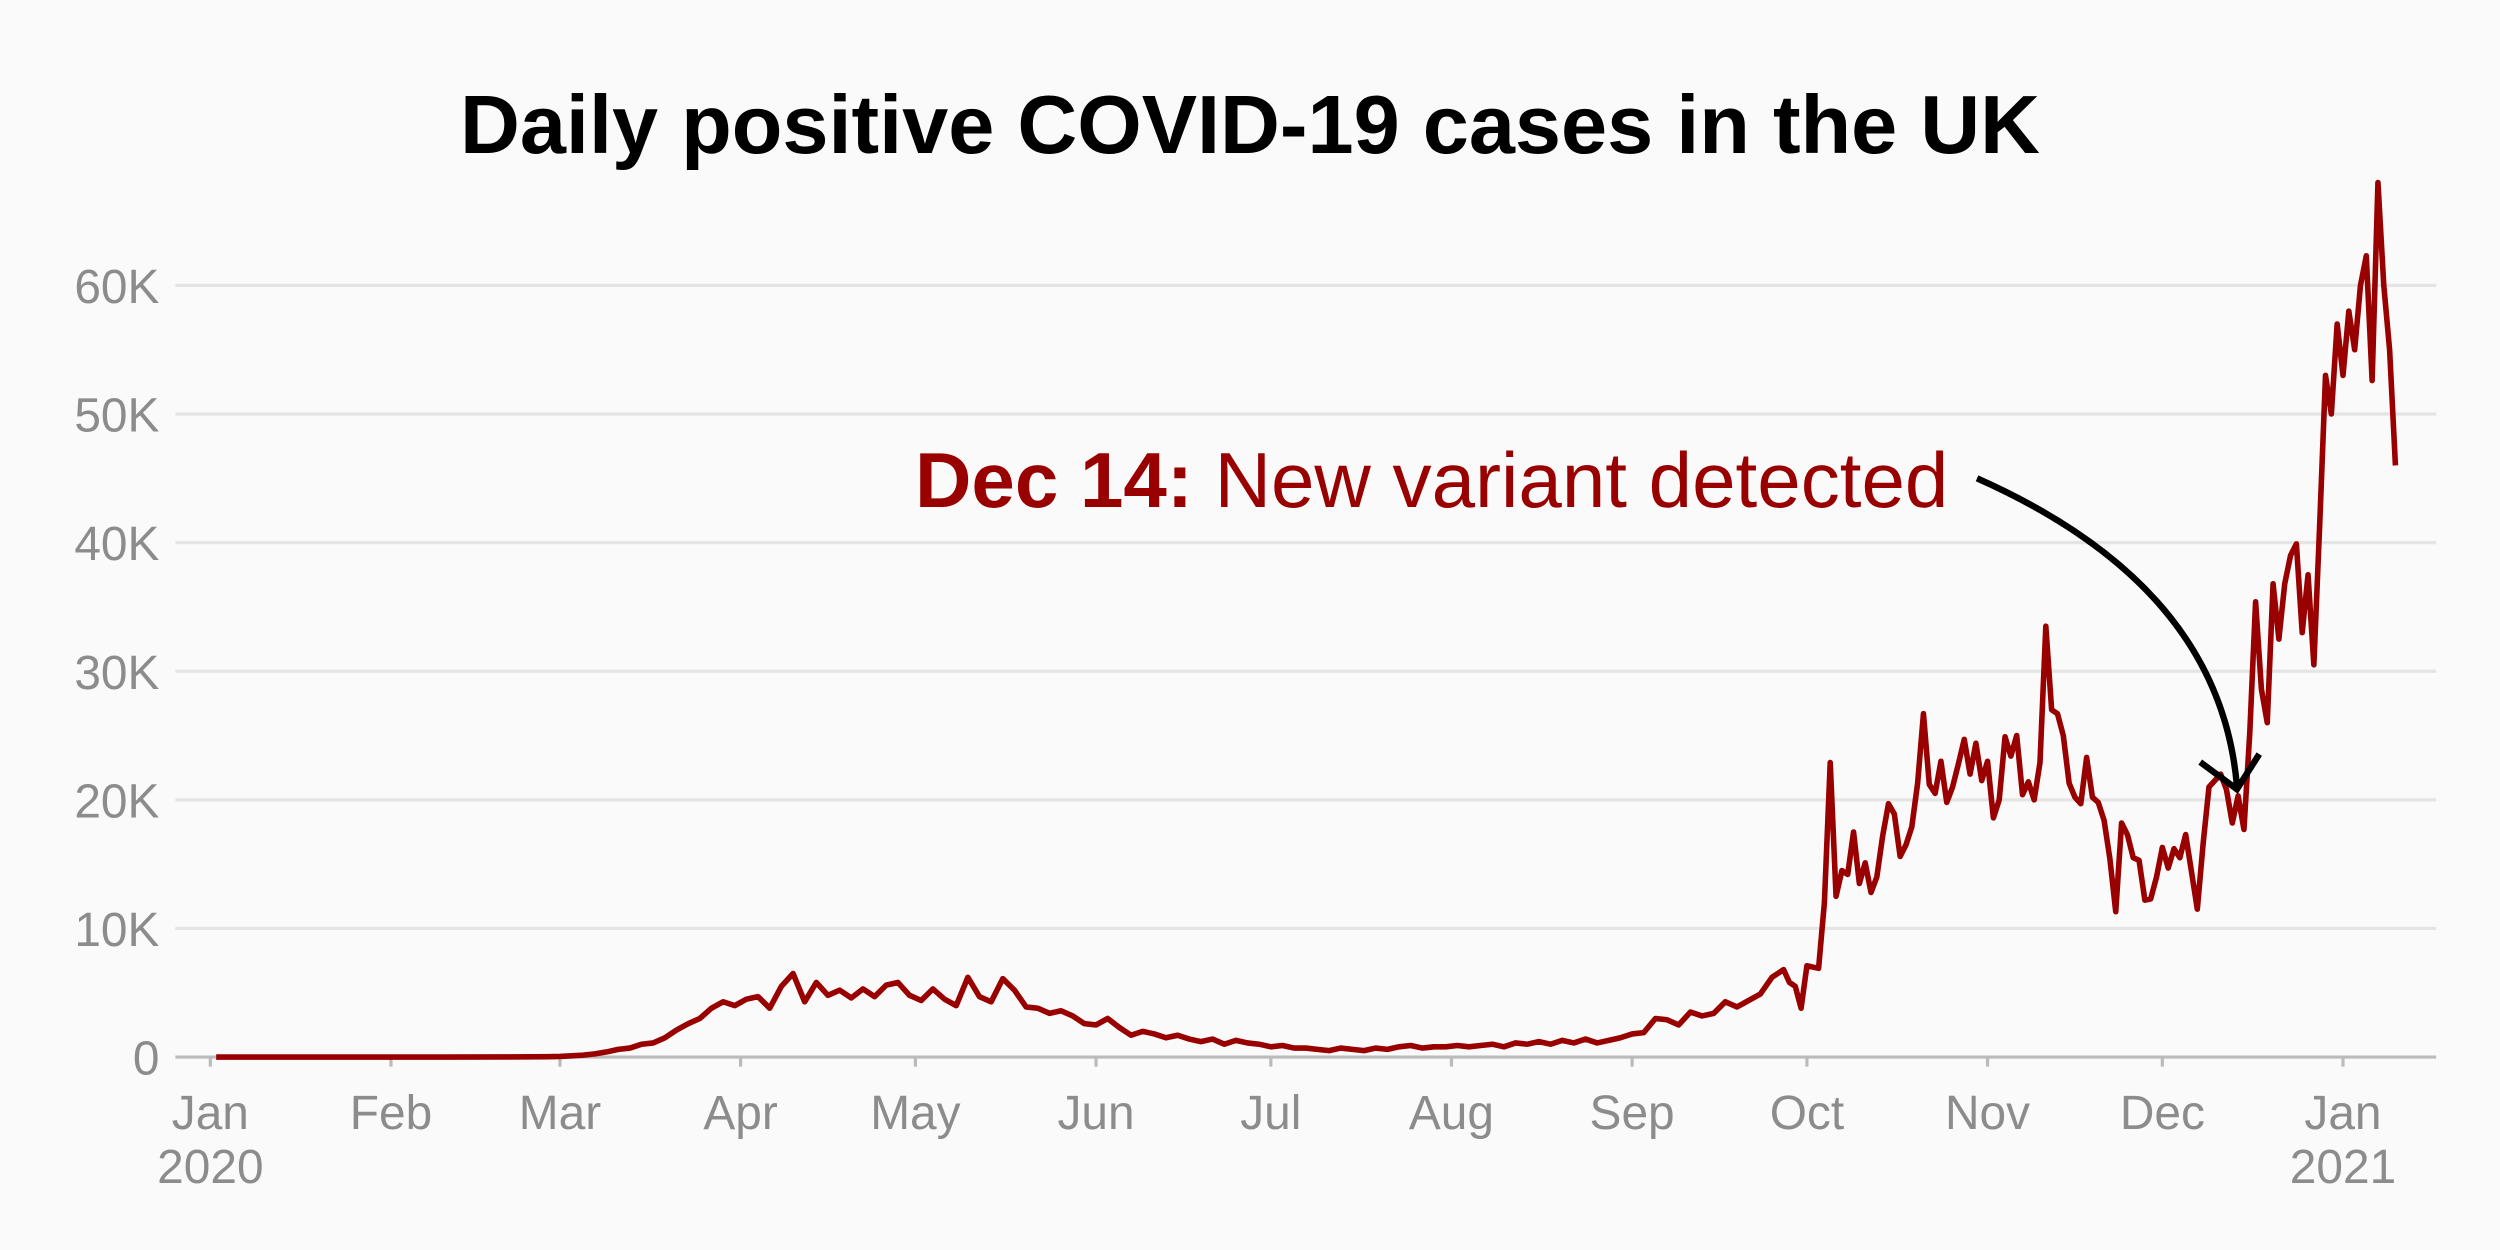 The image size is (2500, 1250). I want to click on y-tick-label: 20K, so click(116, 801).